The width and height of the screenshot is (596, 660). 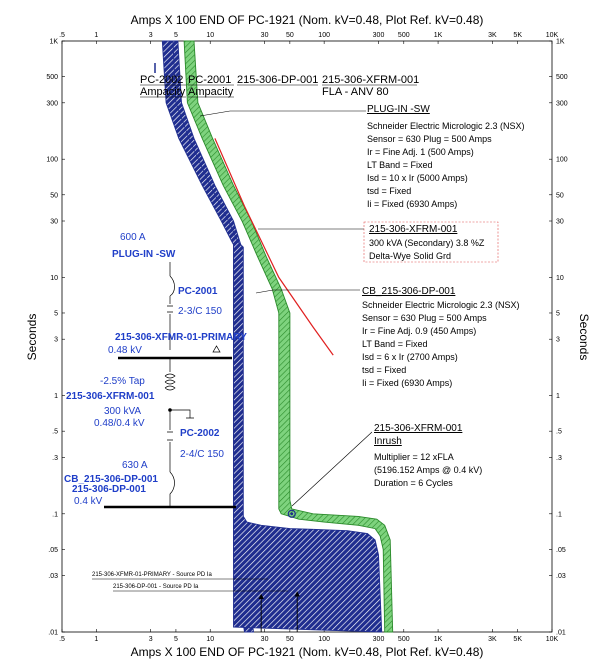 What do you see at coordinates (96, 639) in the screenshot?
I see `x-tick-label-bottom: 1` at bounding box center [96, 639].